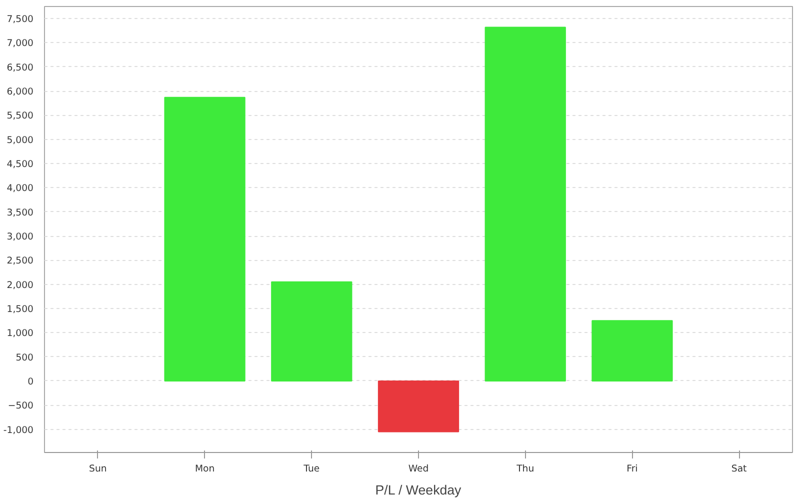 The image size is (800, 500). I want to click on y-tick-label: −500, so click(21, 406).